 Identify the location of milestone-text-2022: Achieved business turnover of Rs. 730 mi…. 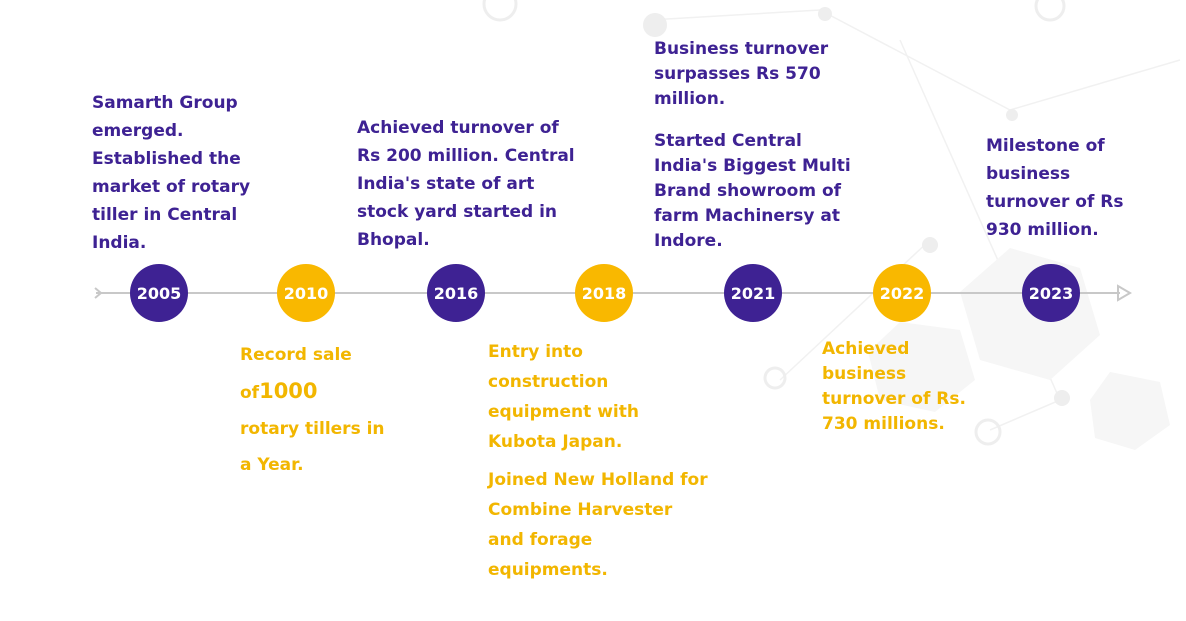
(902, 387).